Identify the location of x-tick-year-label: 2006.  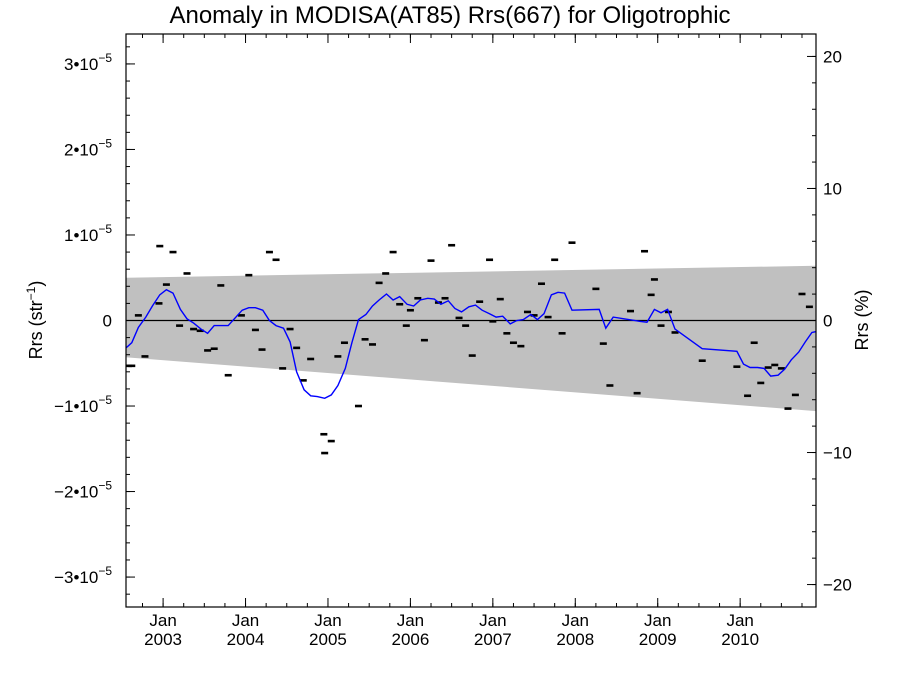
(410, 639).